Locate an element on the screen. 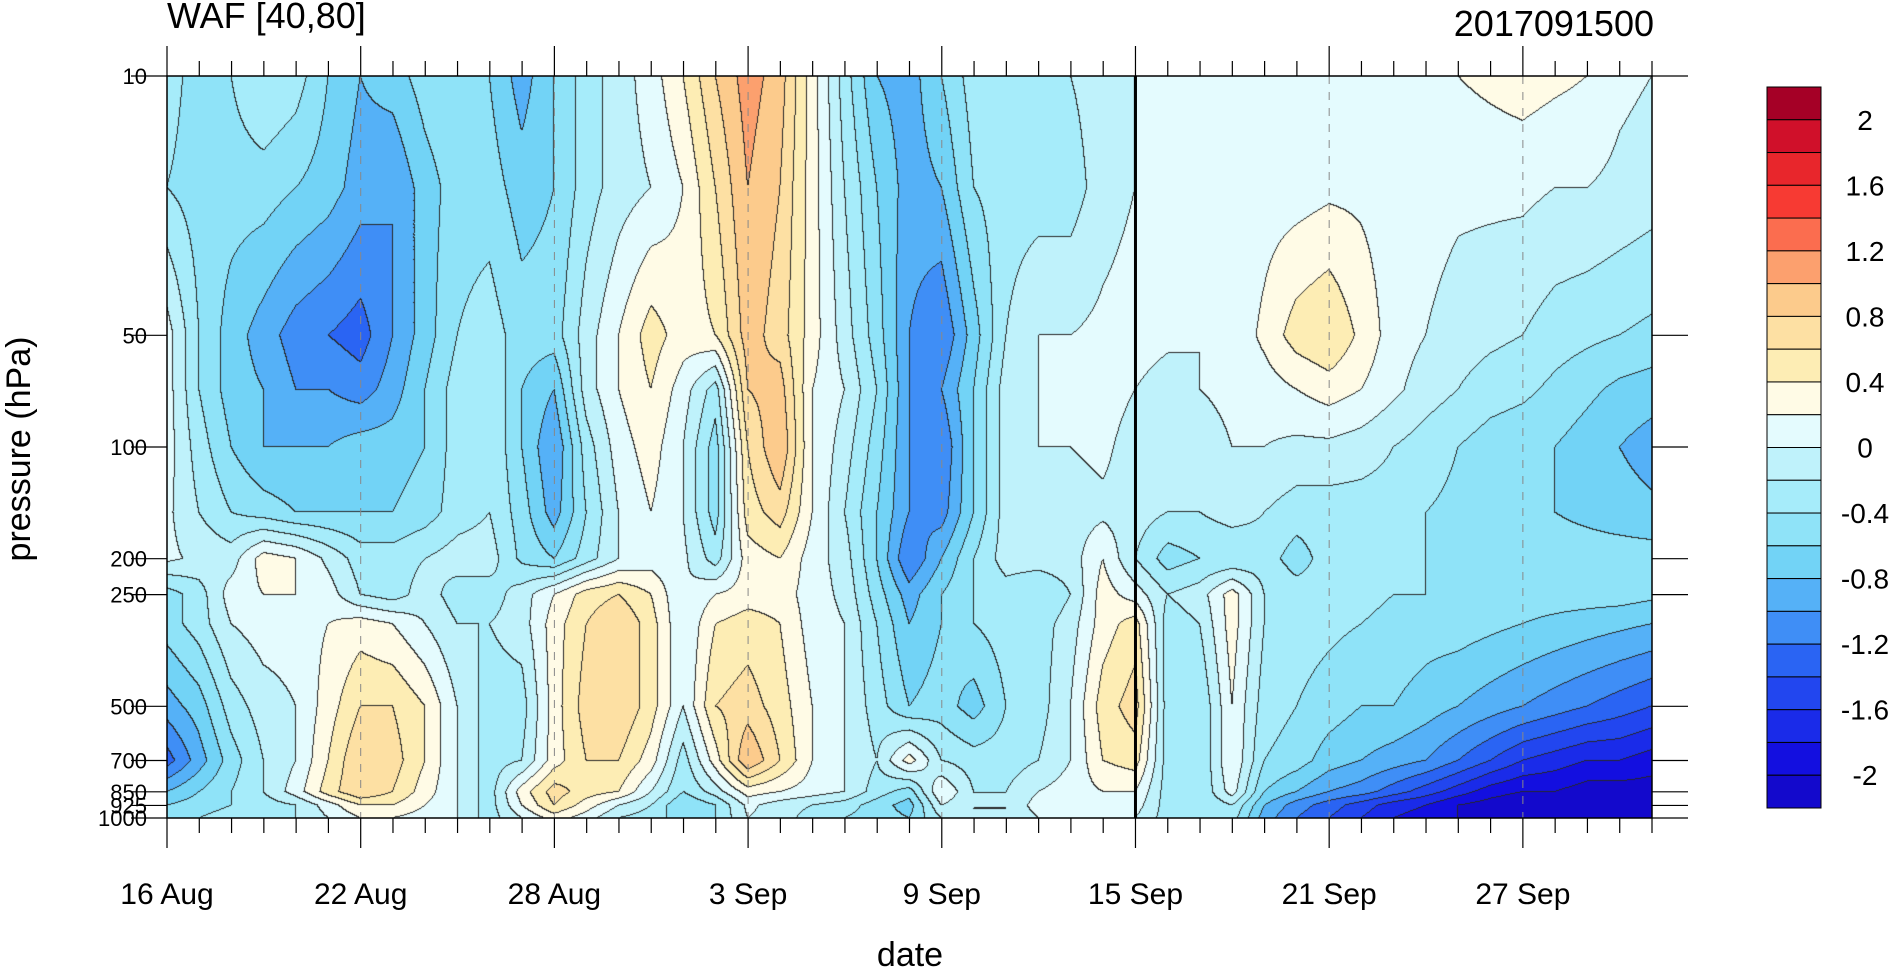 The image size is (1889, 969). colorbar-label: 1.6 is located at coordinates (1865, 185).